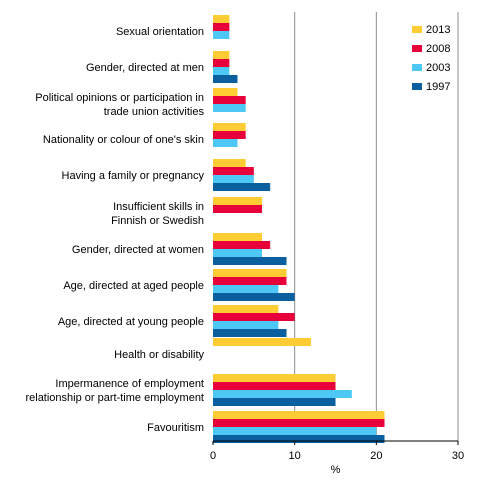  What do you see at coordinates (138, 250) in the screenshot?
I see `category-label-6-0: Gender, directed at women` at bounding box center [138, 250].